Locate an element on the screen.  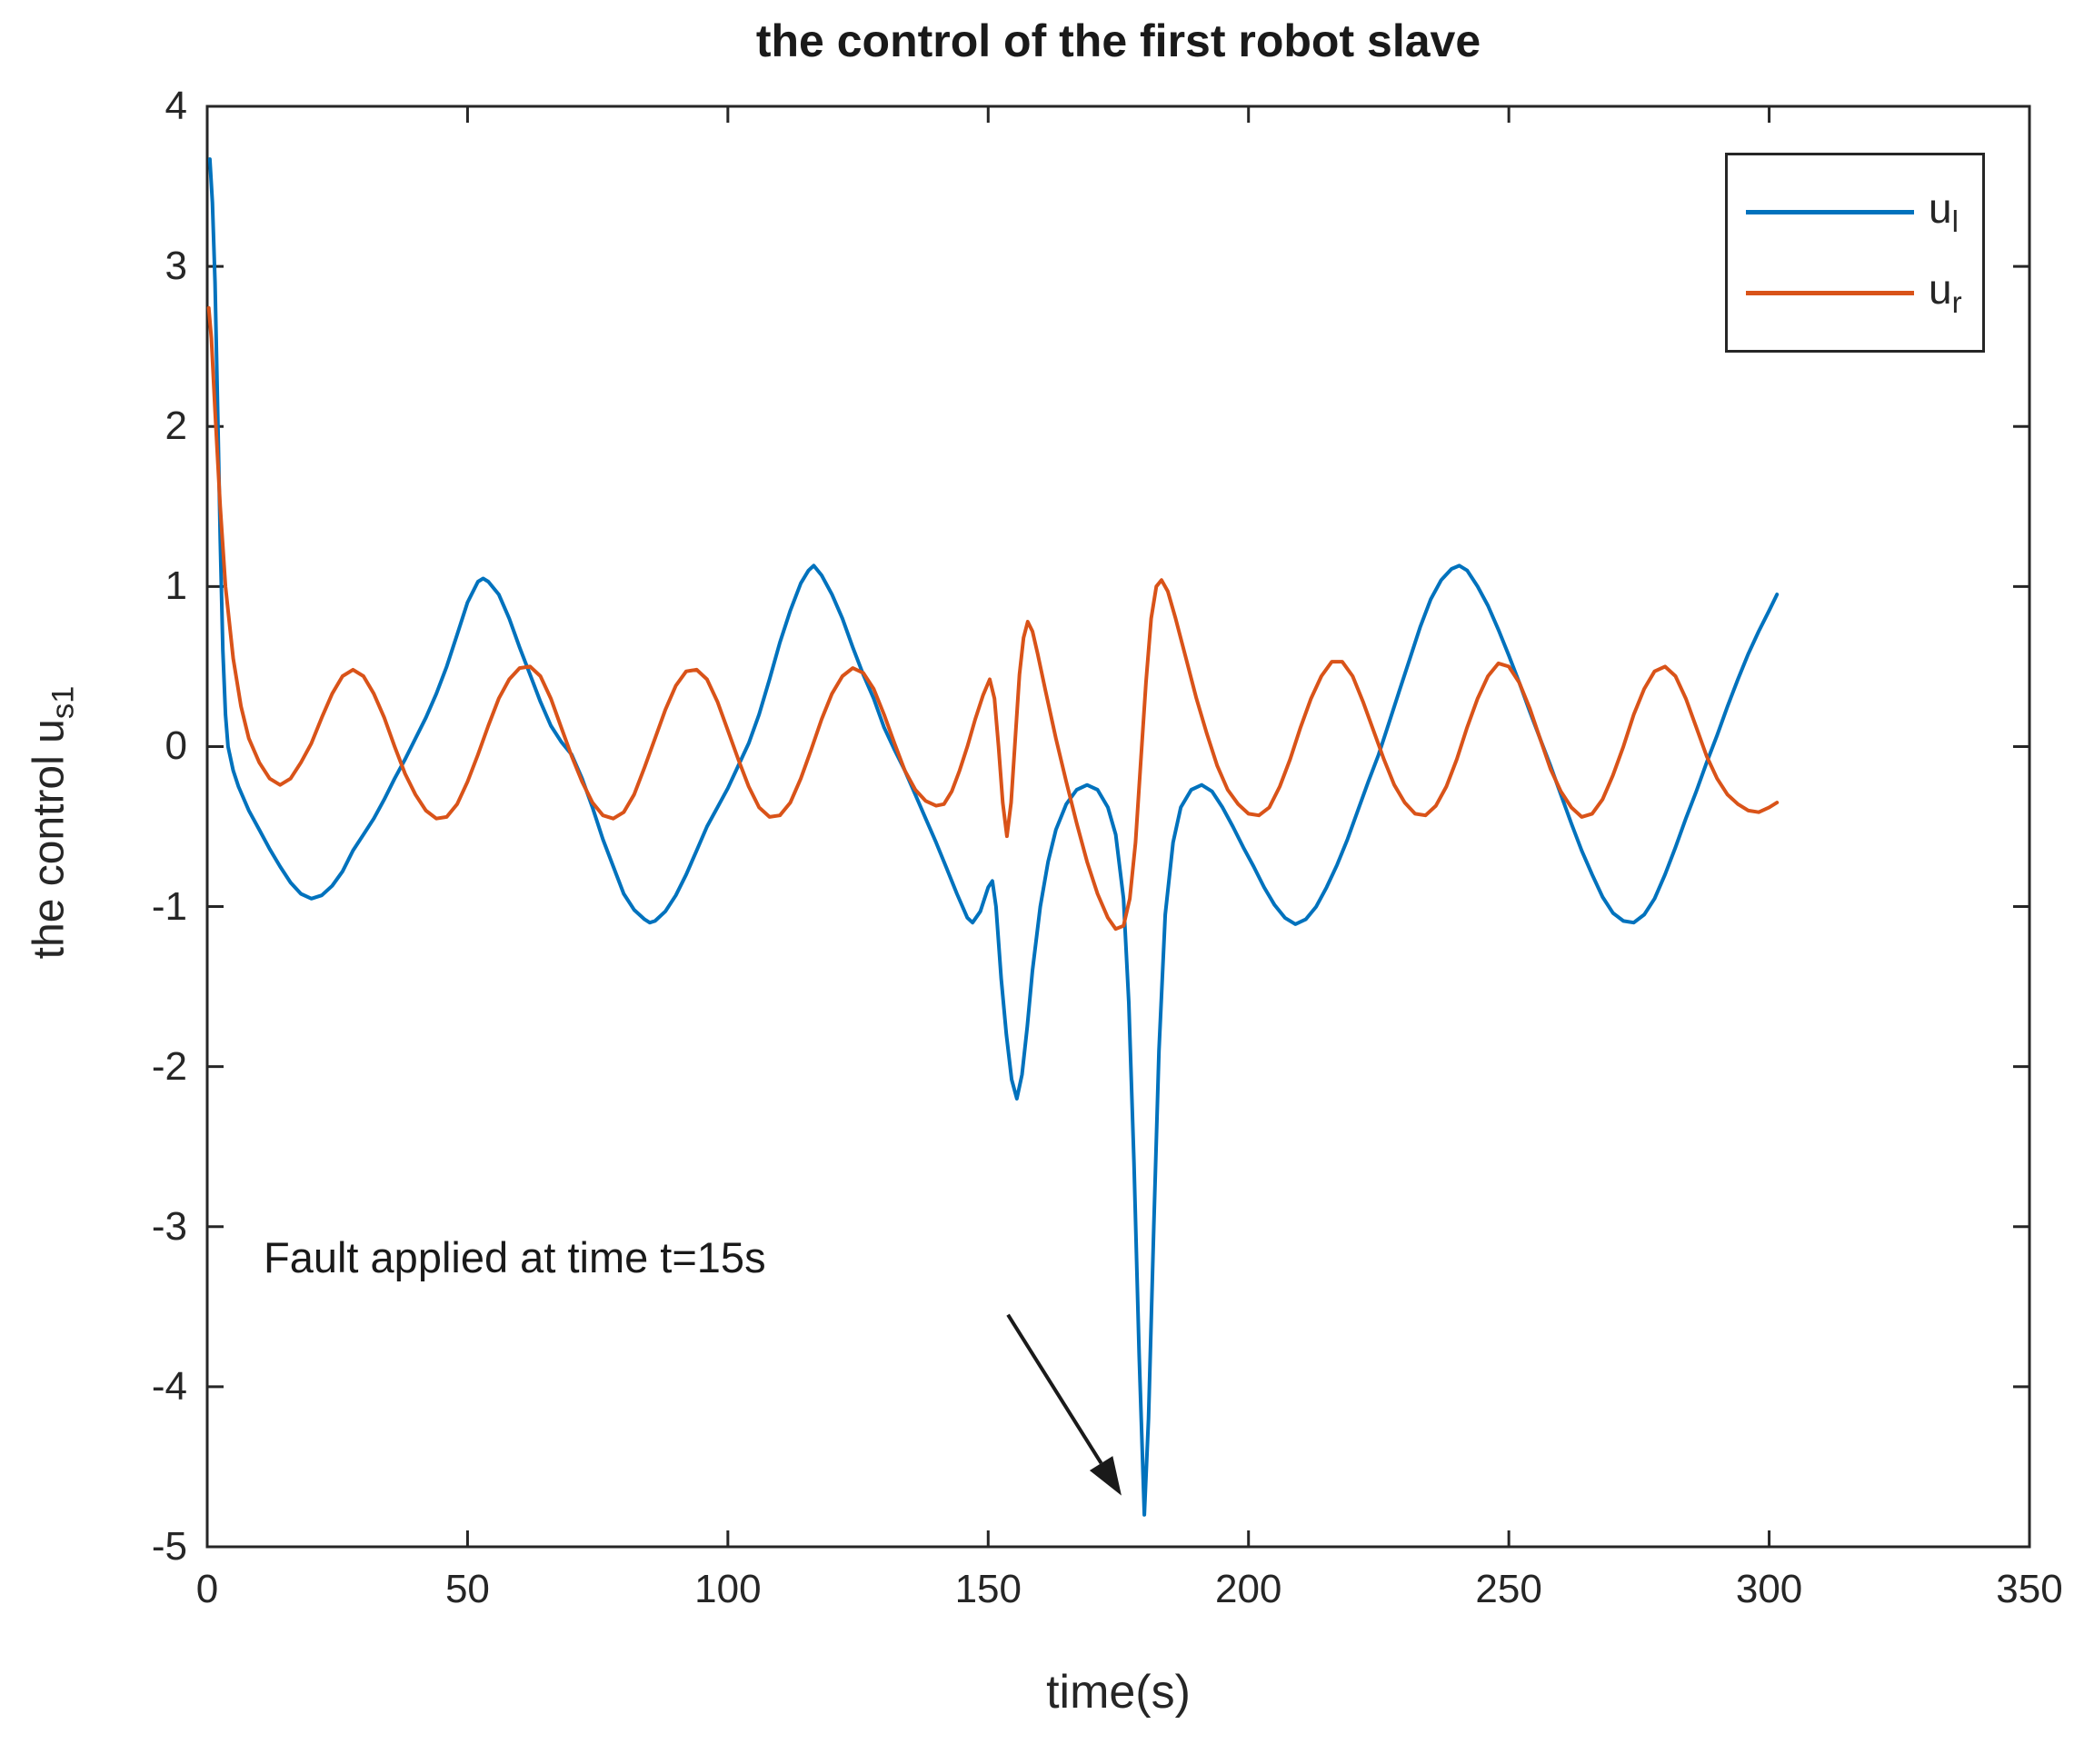
legend-item-ur: ur is located at coordinates (1855, 292).